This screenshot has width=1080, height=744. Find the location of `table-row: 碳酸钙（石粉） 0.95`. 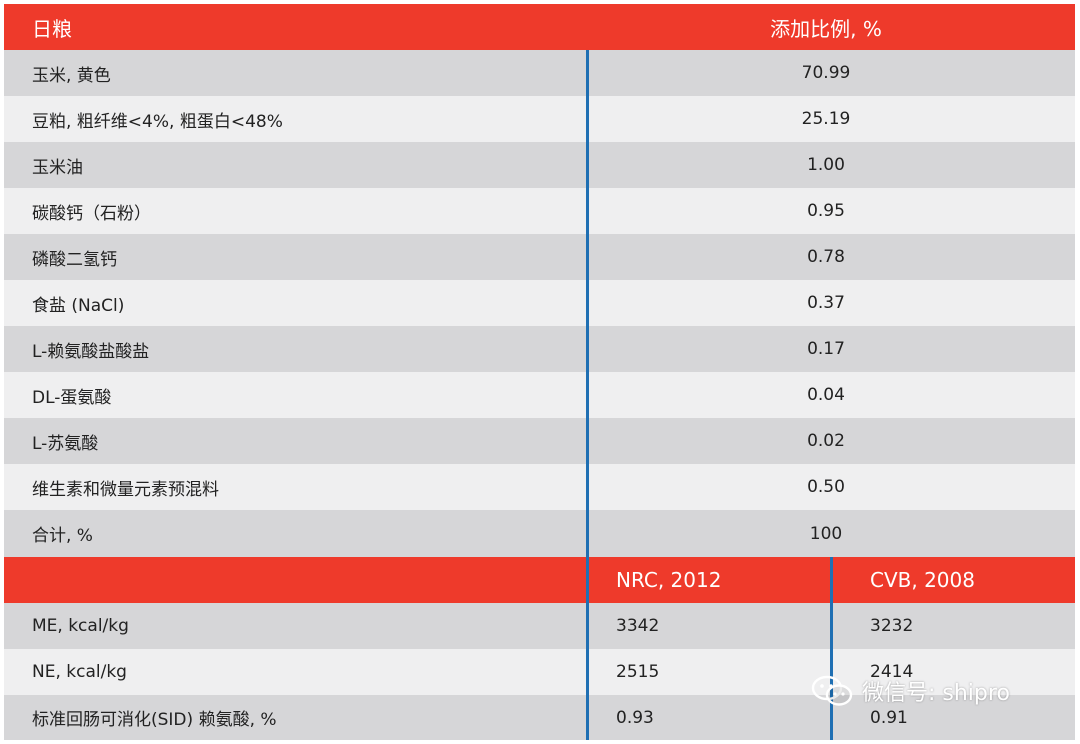

table-row: 碳酸钙（石粉） 0.95 is located at coordinates (539, 211).